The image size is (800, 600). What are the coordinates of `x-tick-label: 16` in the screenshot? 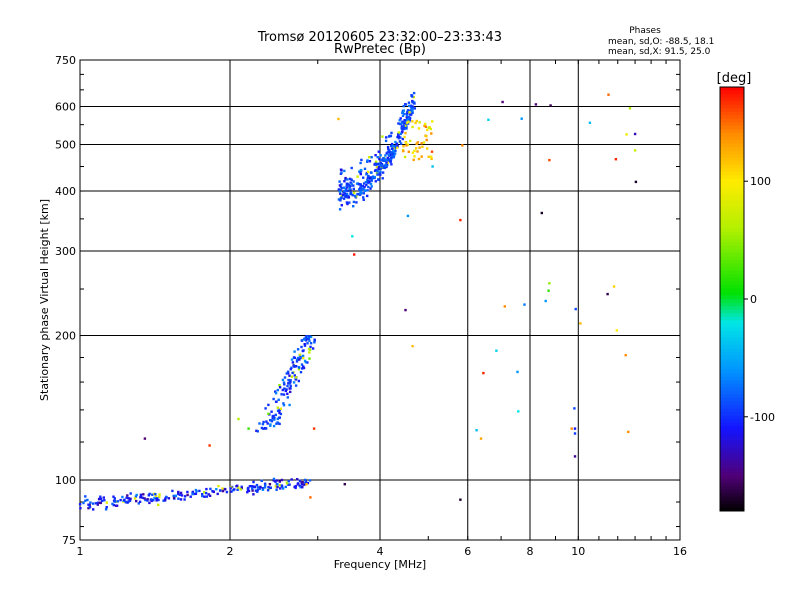 It's located at (680, 551).